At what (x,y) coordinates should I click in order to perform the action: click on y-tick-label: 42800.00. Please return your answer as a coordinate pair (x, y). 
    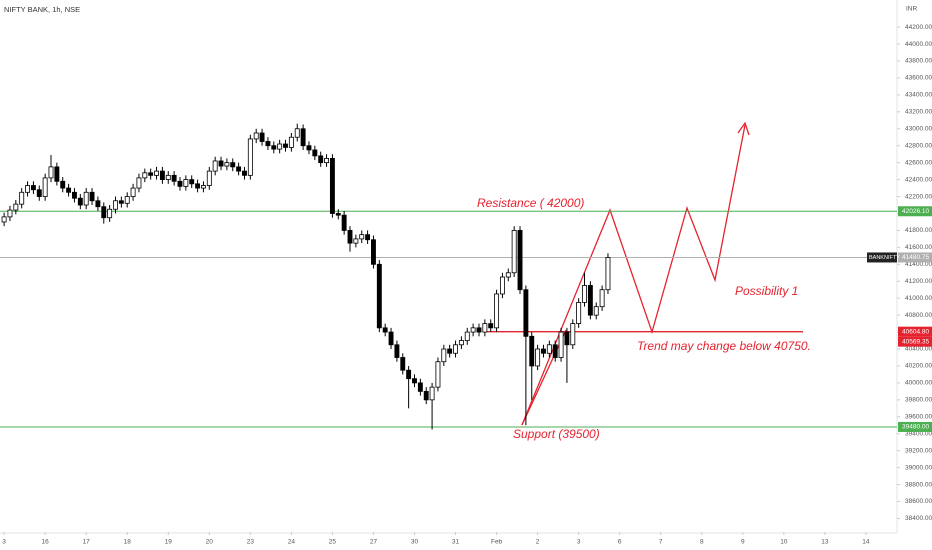
    Looking at the image, I should click on (918, 145).